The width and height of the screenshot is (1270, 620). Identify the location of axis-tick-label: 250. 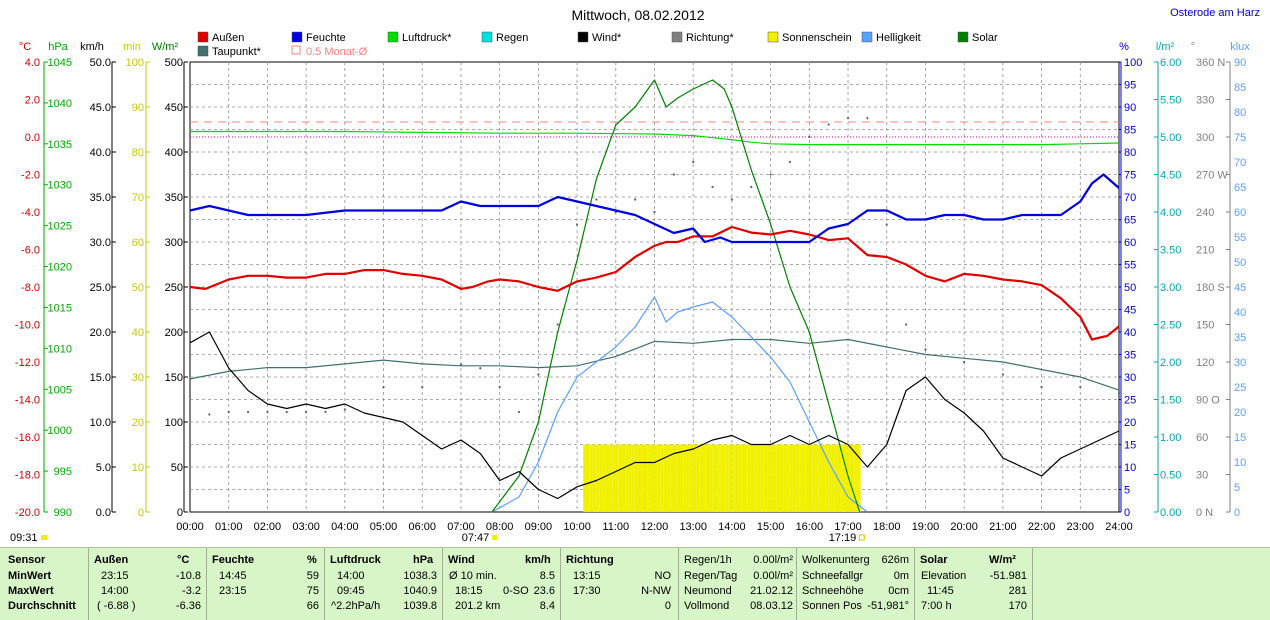
(174, 288).